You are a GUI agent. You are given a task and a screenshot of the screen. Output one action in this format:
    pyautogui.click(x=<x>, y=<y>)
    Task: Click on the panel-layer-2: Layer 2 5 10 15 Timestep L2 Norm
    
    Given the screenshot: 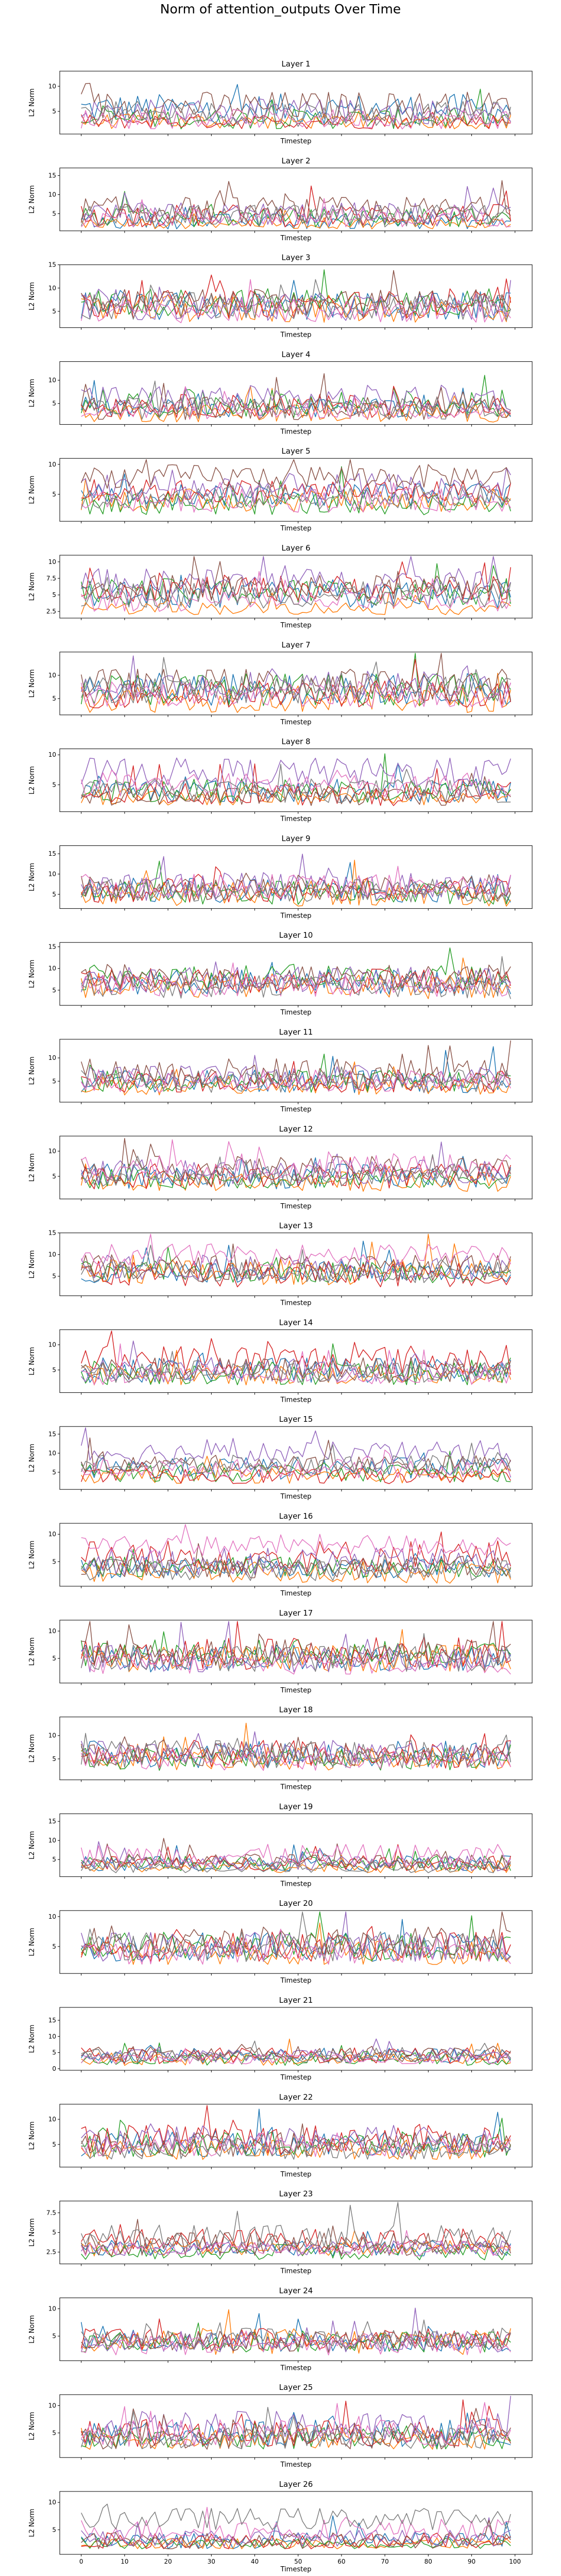 What is the action you would take?
    pyautogui.click(x=280, y=199)
    